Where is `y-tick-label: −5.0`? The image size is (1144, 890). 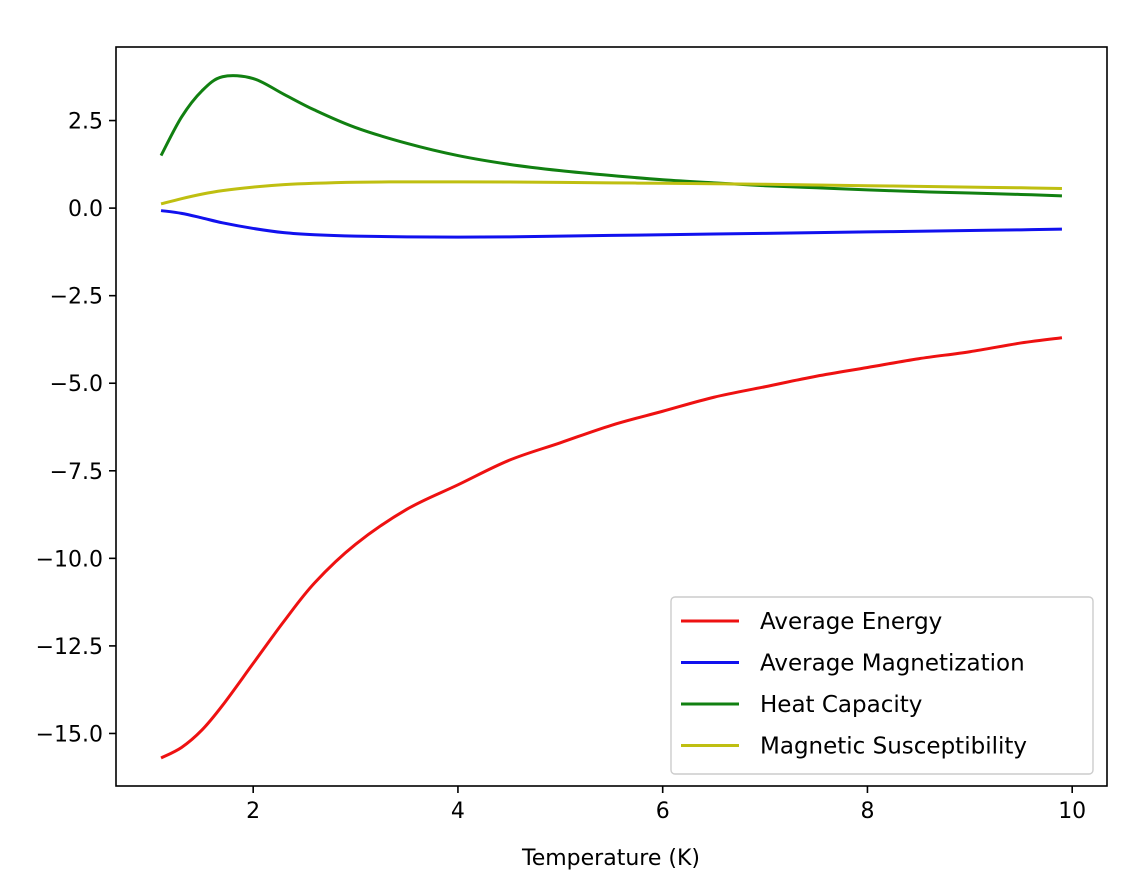 y-tick-label: −5.0 is located at coordinates (76, 384).